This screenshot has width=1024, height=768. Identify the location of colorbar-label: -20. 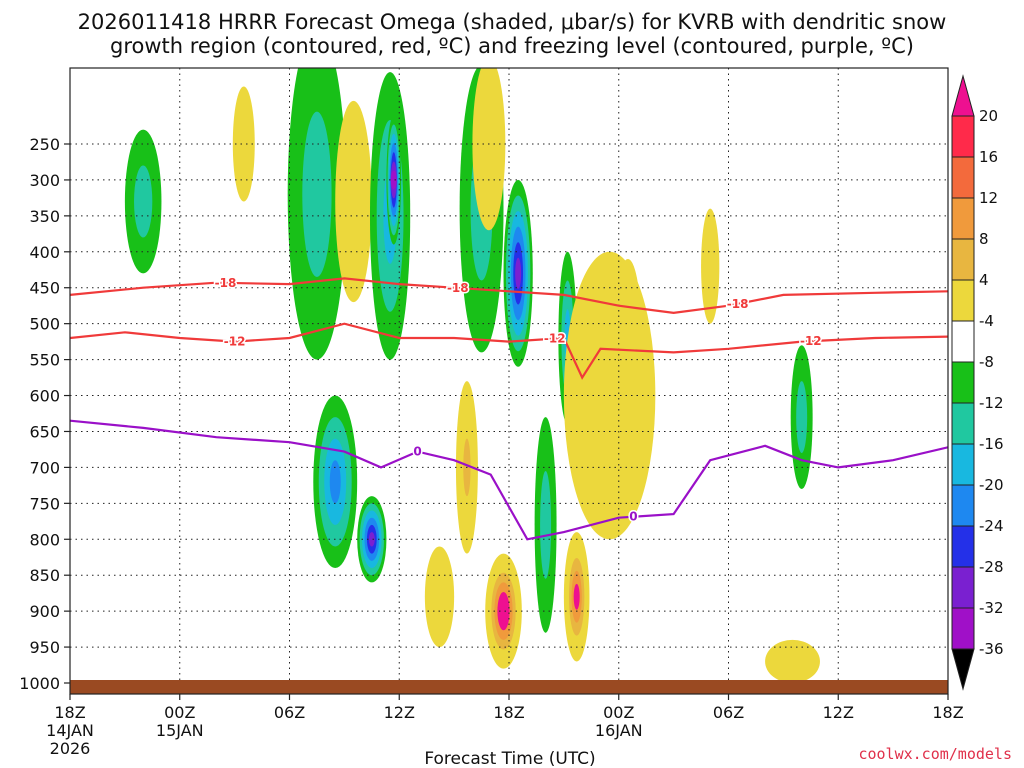
(991, 485).